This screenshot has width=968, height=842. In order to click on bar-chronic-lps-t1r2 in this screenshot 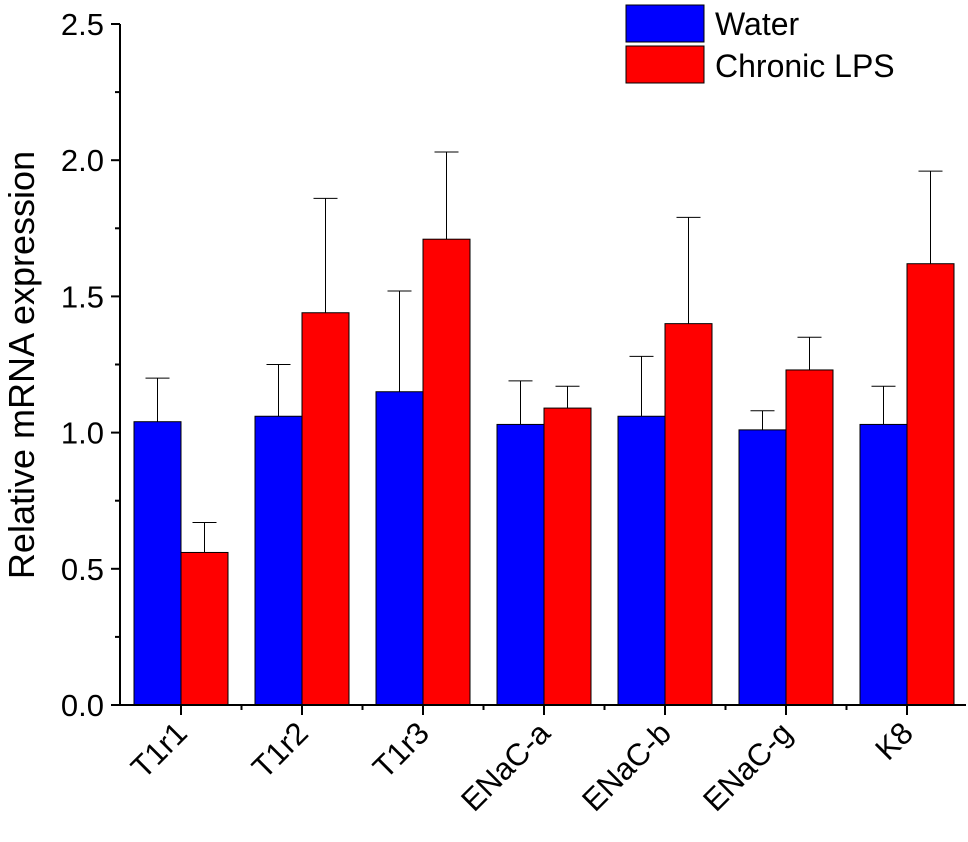, I will do `click(325, 509)`.